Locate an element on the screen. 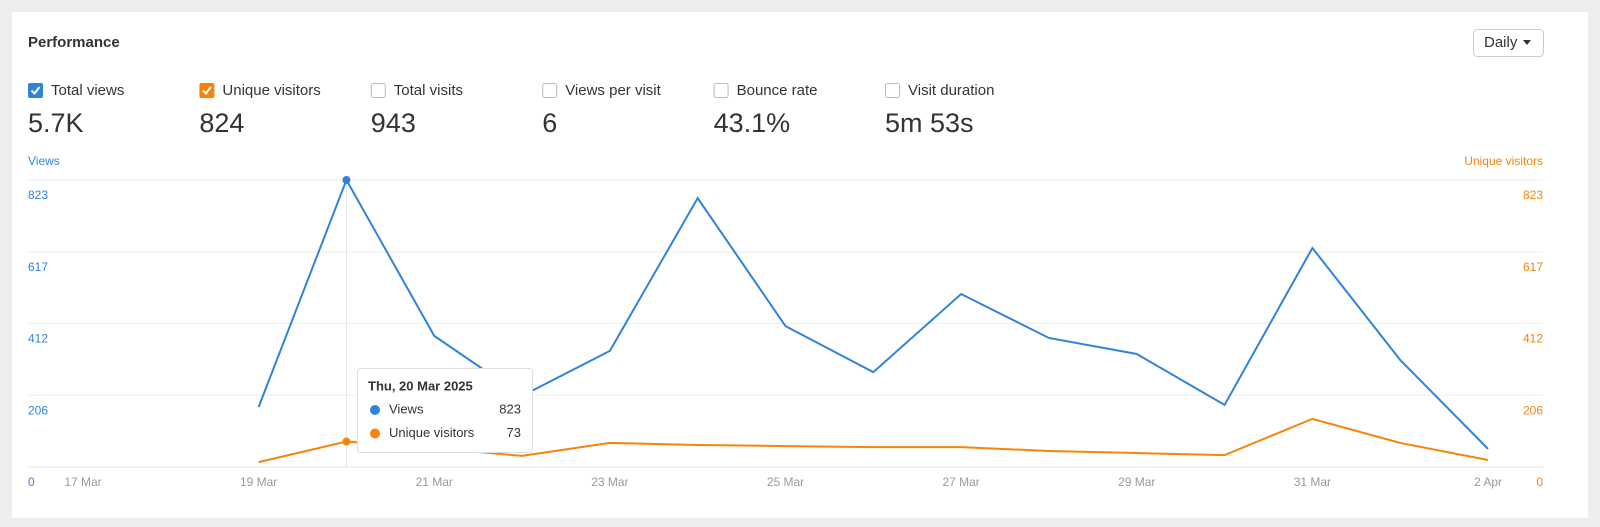  dropdown-caret is located at coordinates (1527, 42).